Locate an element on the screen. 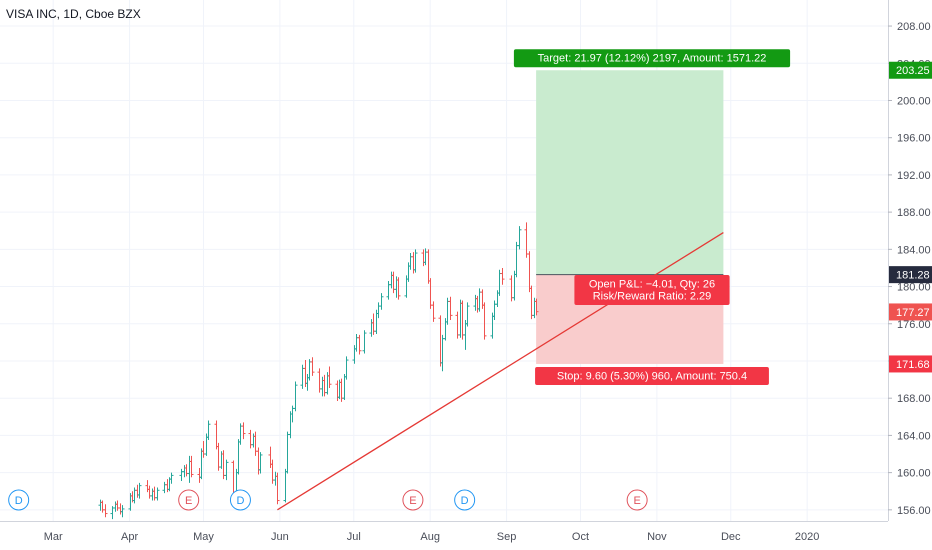  symbol-title: VISA INC, 1D, Cboe BZX is located at coordinates (73, 14).